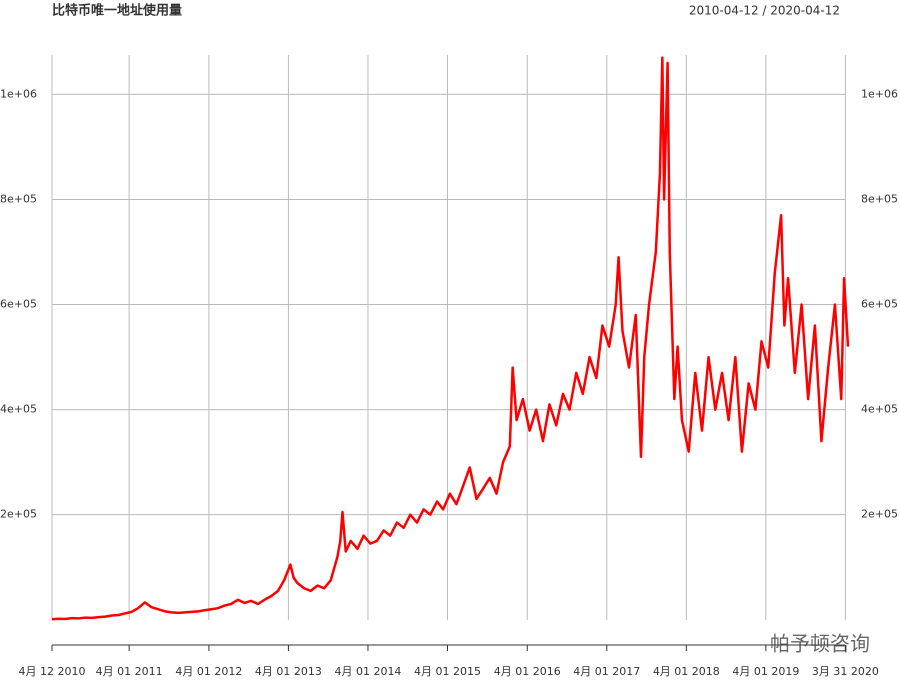 The image size is (900, 687). What do you see at coordinates (879, 93) in the screenshot?
I see `y-tick-label-right: 1e+06` at bounding box center [879, 93].